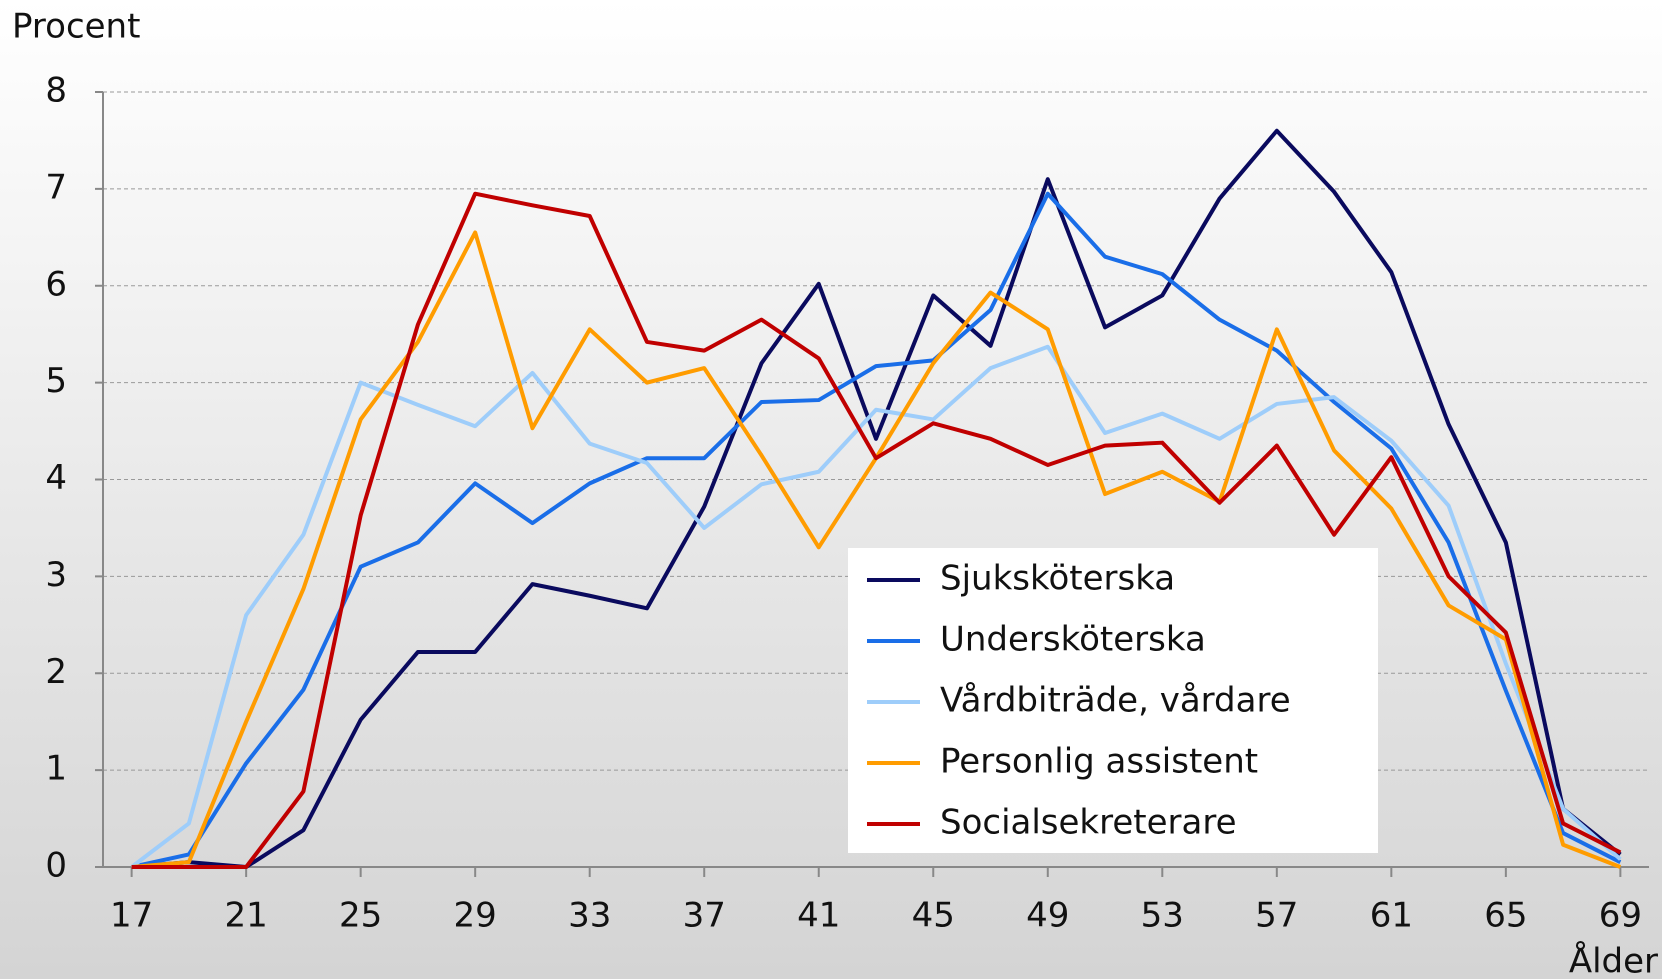 This screenshot has width=1662, height=979. Describe the element at coordinates (1276, 916) in the screenshot. I see `x-tick-label: 57` at that location.